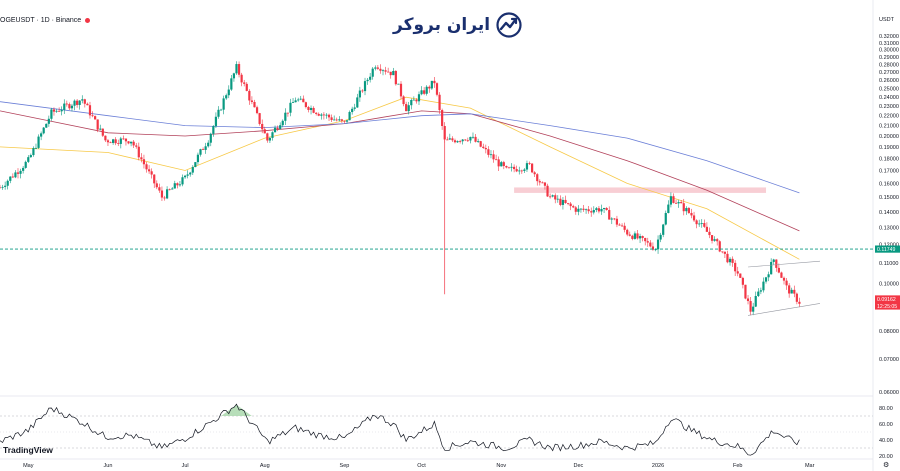  I want to click on wedge-lower-line, so click(784, 309).